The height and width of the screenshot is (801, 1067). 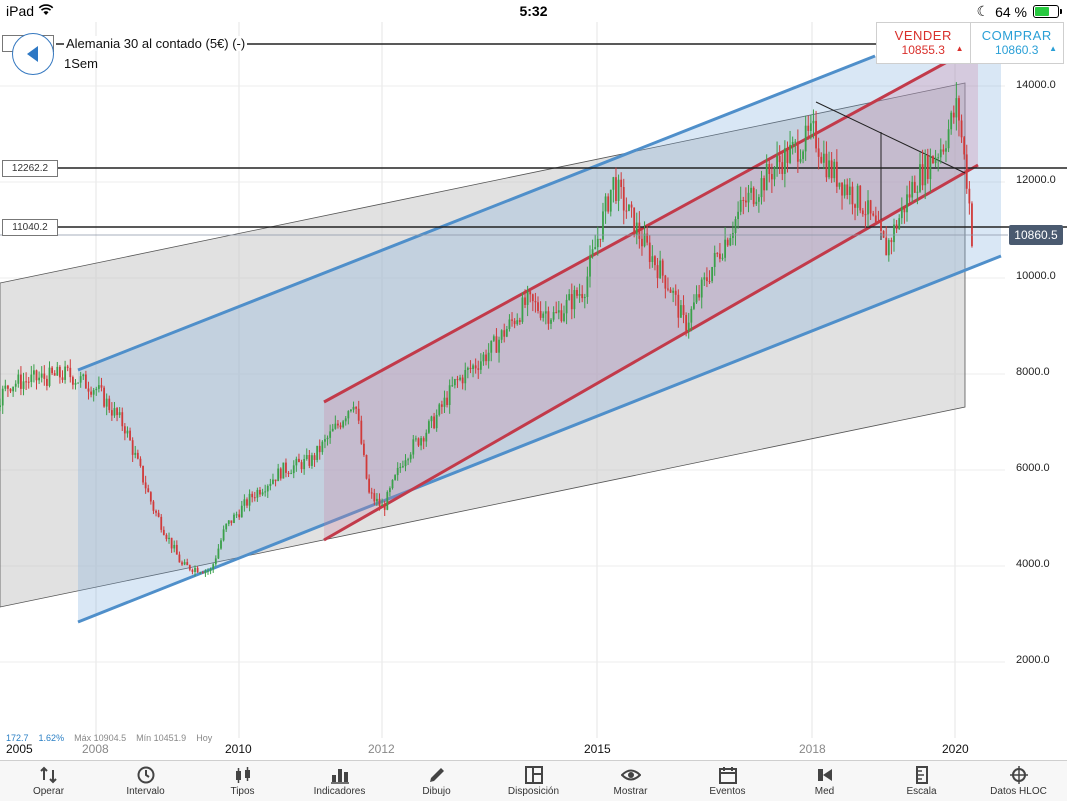 What do you see at coordinates (959, 48) in the screenshot?
I see `up-triangle-icon: ▲` at bounding box center [959, 48].